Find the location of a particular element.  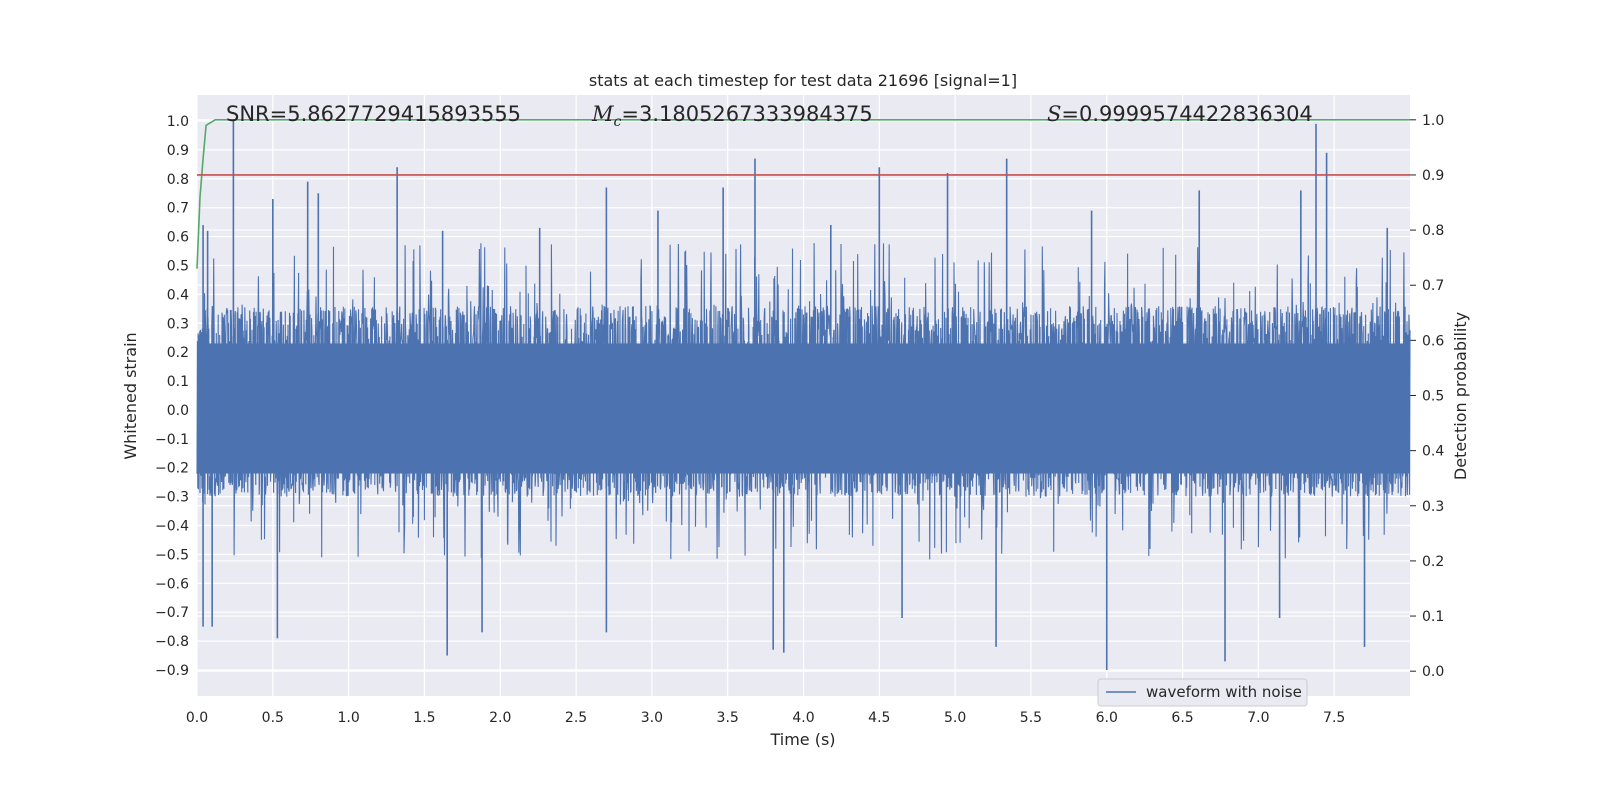

x-tick-label: 1.0 is located at coordinates (348, 718).